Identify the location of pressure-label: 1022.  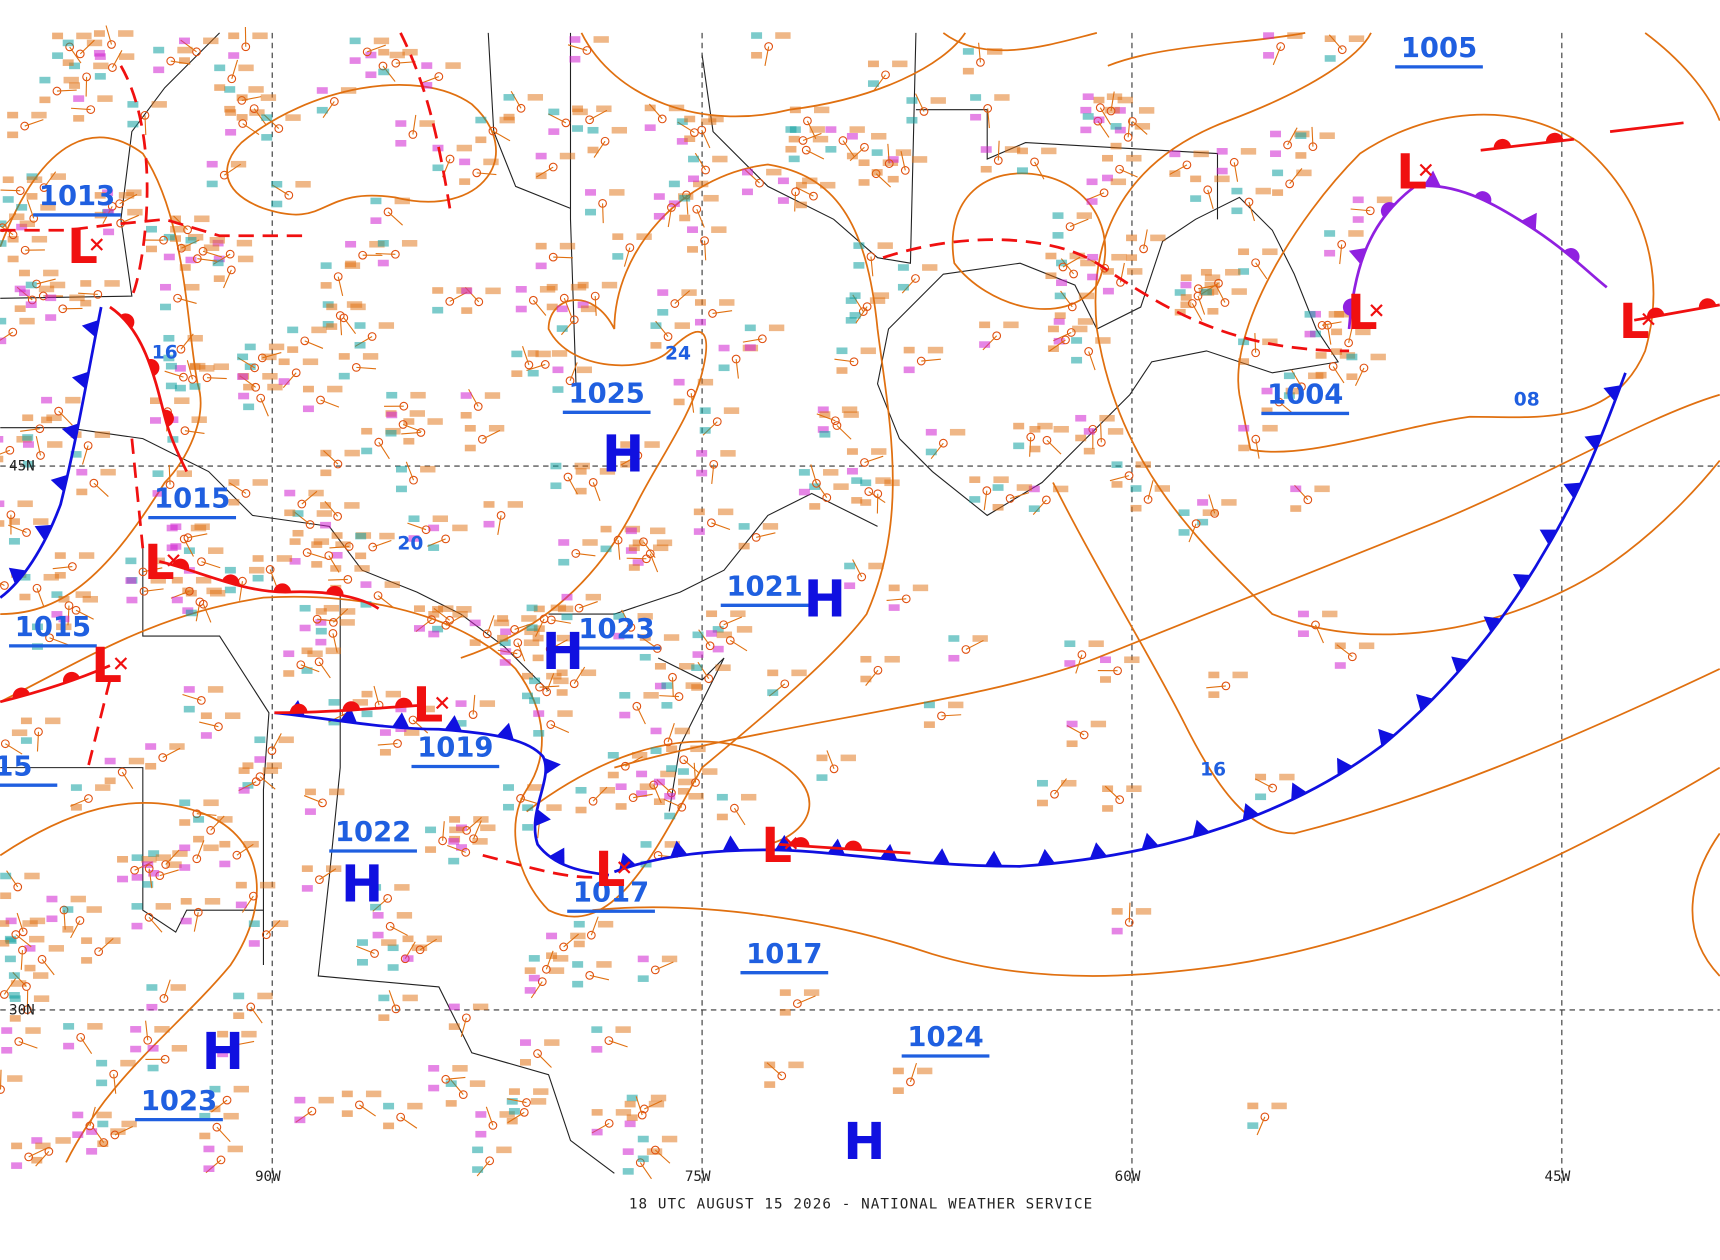
(373, 832).